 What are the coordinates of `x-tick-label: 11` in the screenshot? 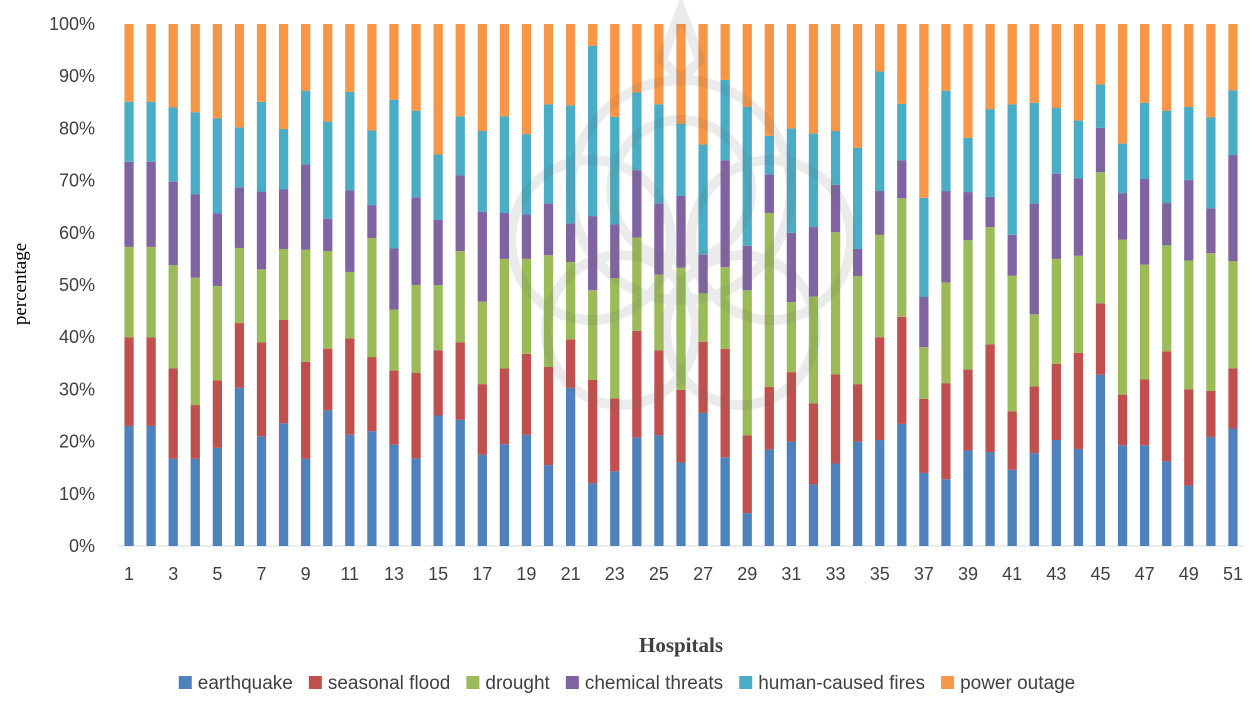 It's located at (349, 574).